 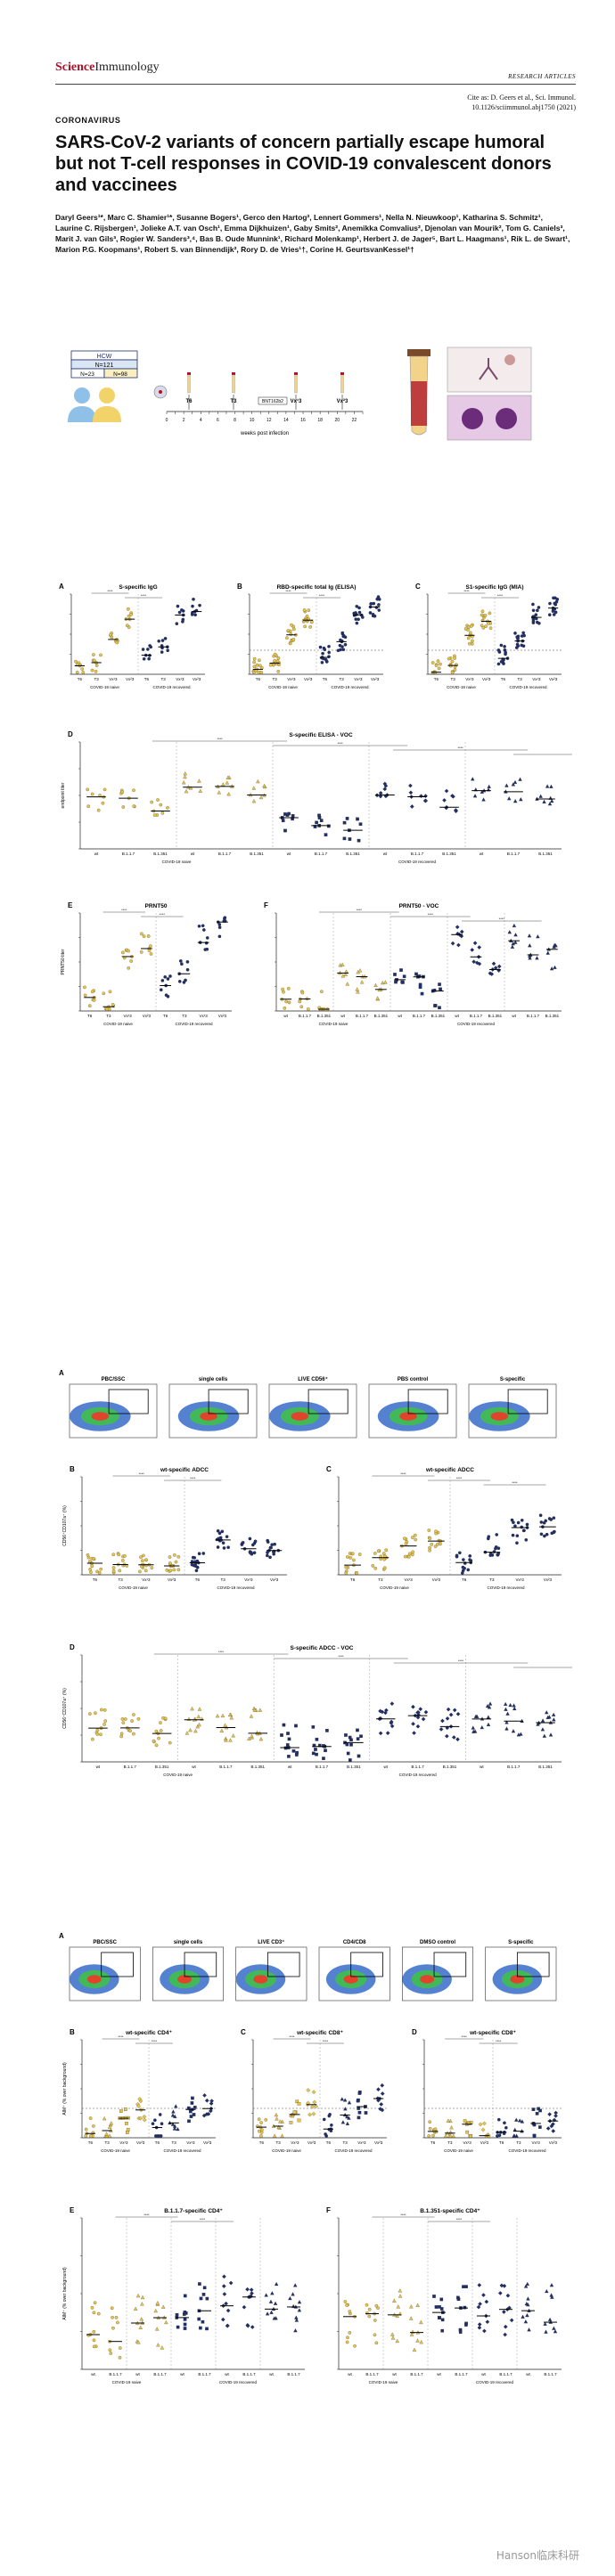 What do you see at coordinates (415, 2032) in the screenshot?
I see `panel-letter: D` at bounding box center [415, 2032].